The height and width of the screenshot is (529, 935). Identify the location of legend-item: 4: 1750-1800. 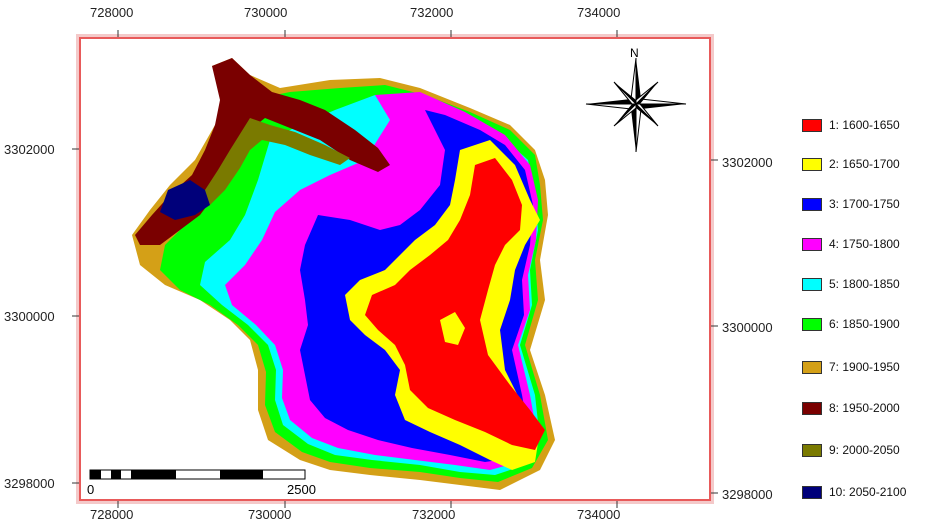
(851, 244).